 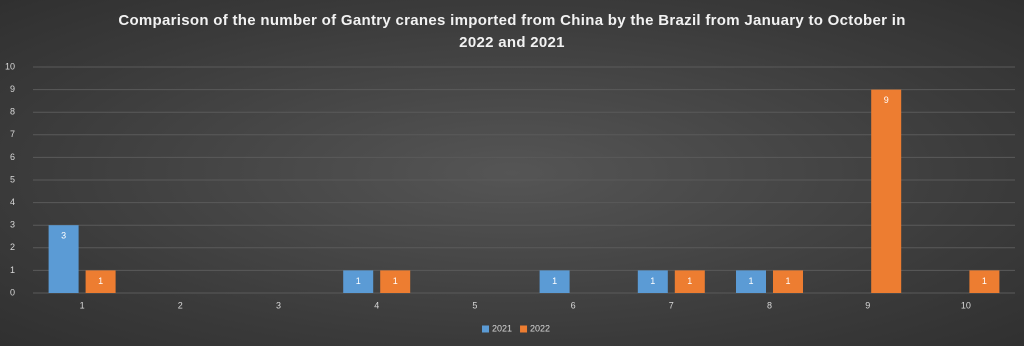 I want to click on y-tick-label: 6, so click(x=12, y=157).